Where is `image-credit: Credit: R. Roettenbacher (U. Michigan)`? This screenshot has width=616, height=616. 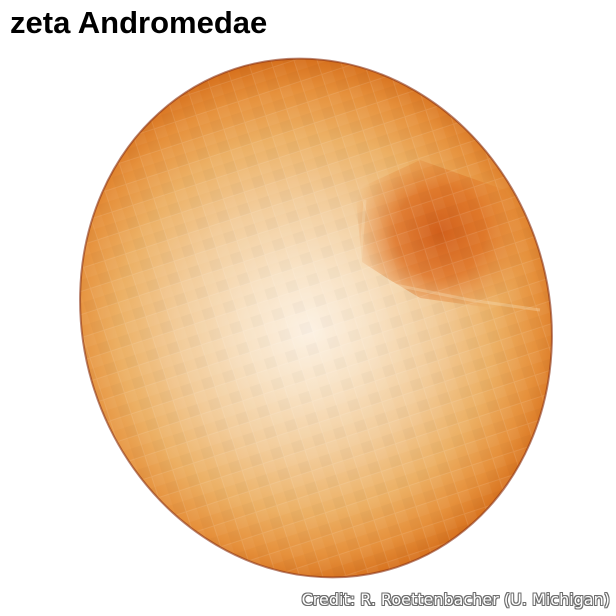 image-credit: Credit: R. Roettenbacher (U. Michigan) is located at coordinates (455, 599).